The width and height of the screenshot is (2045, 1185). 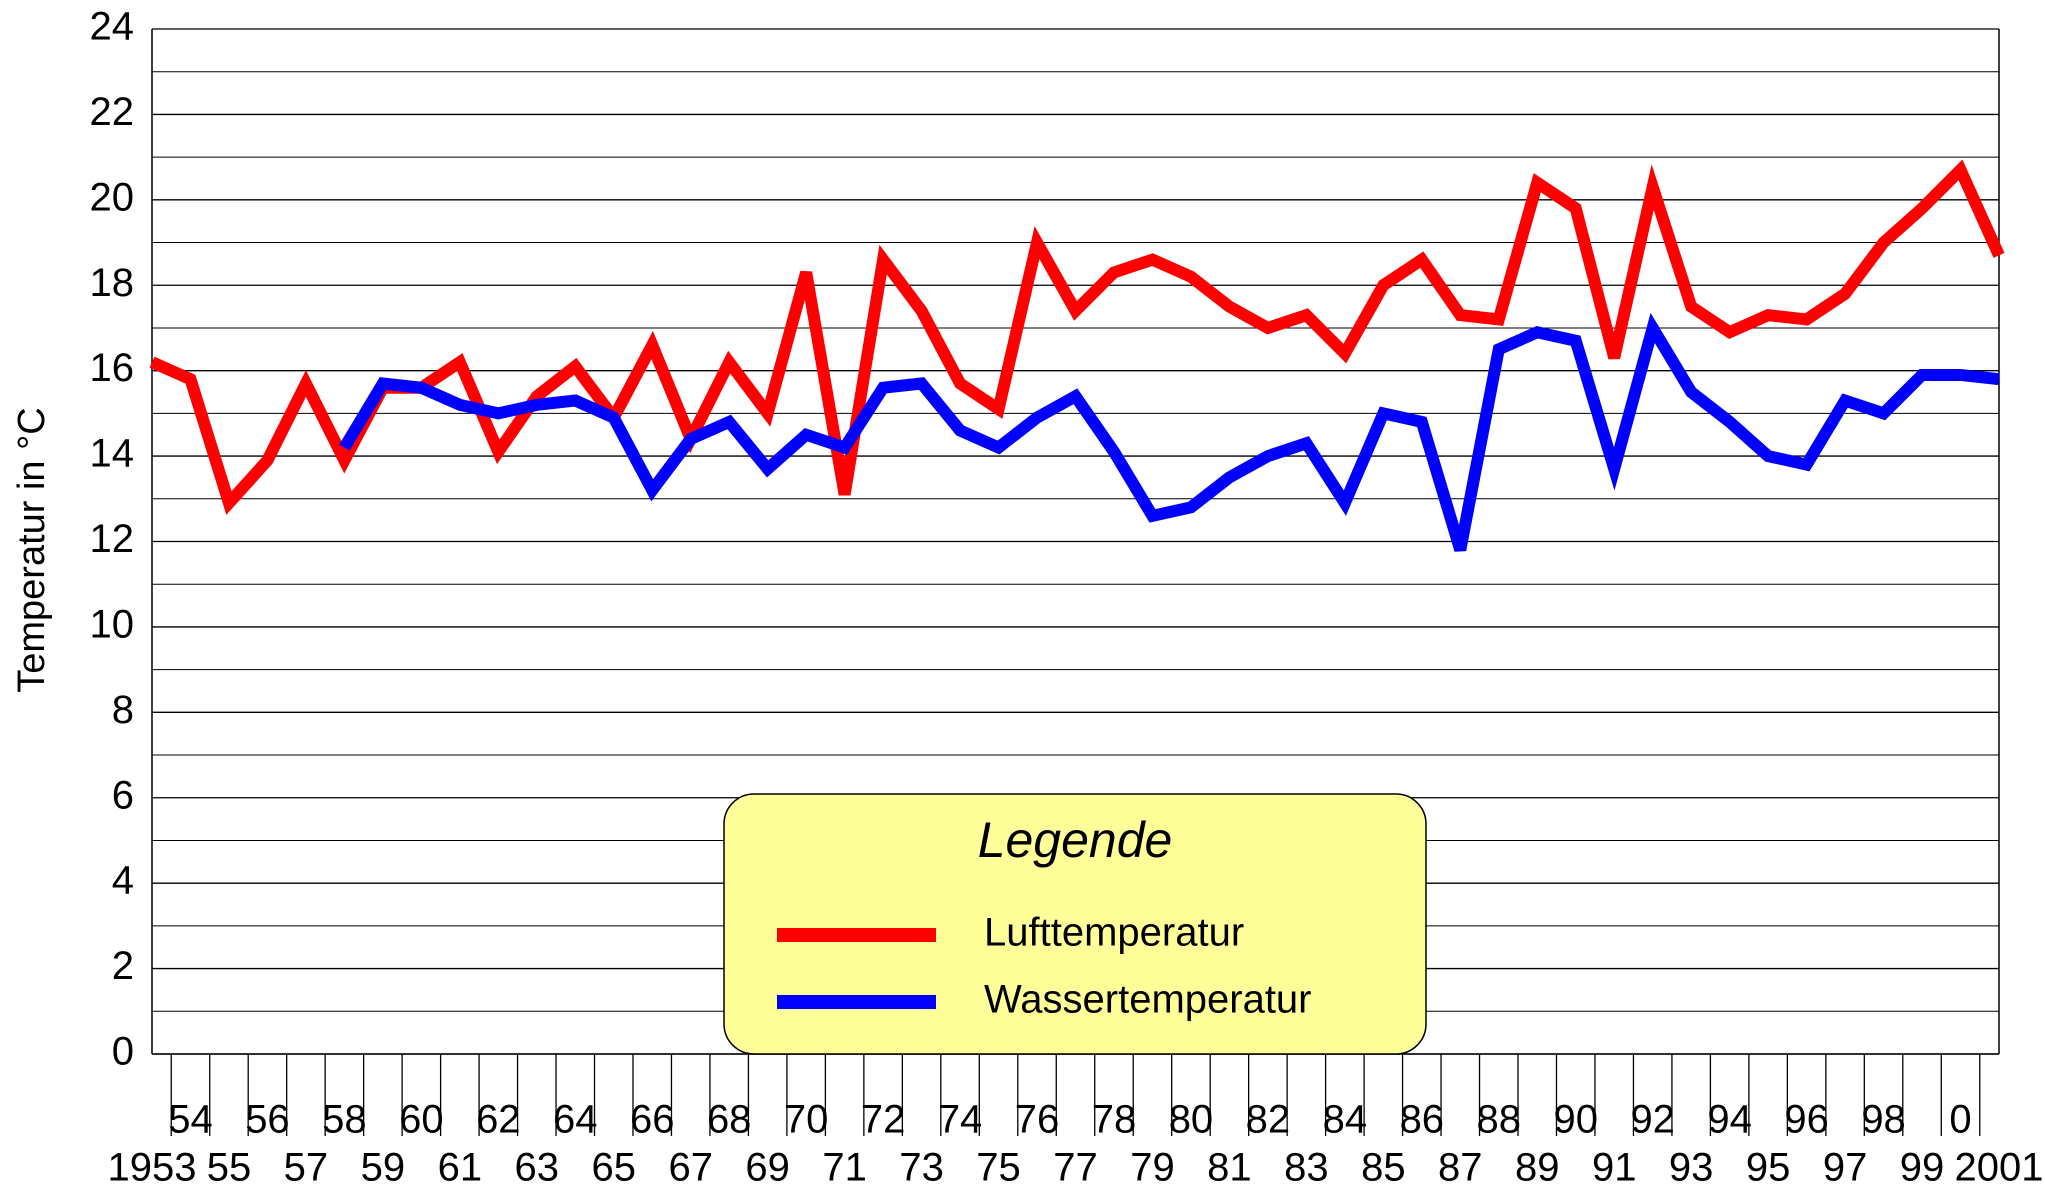 What do you see at coordinates (767, 1165) in the screenshot?
I see `x-tick-label: 69` at bounding box center [767, 1165].